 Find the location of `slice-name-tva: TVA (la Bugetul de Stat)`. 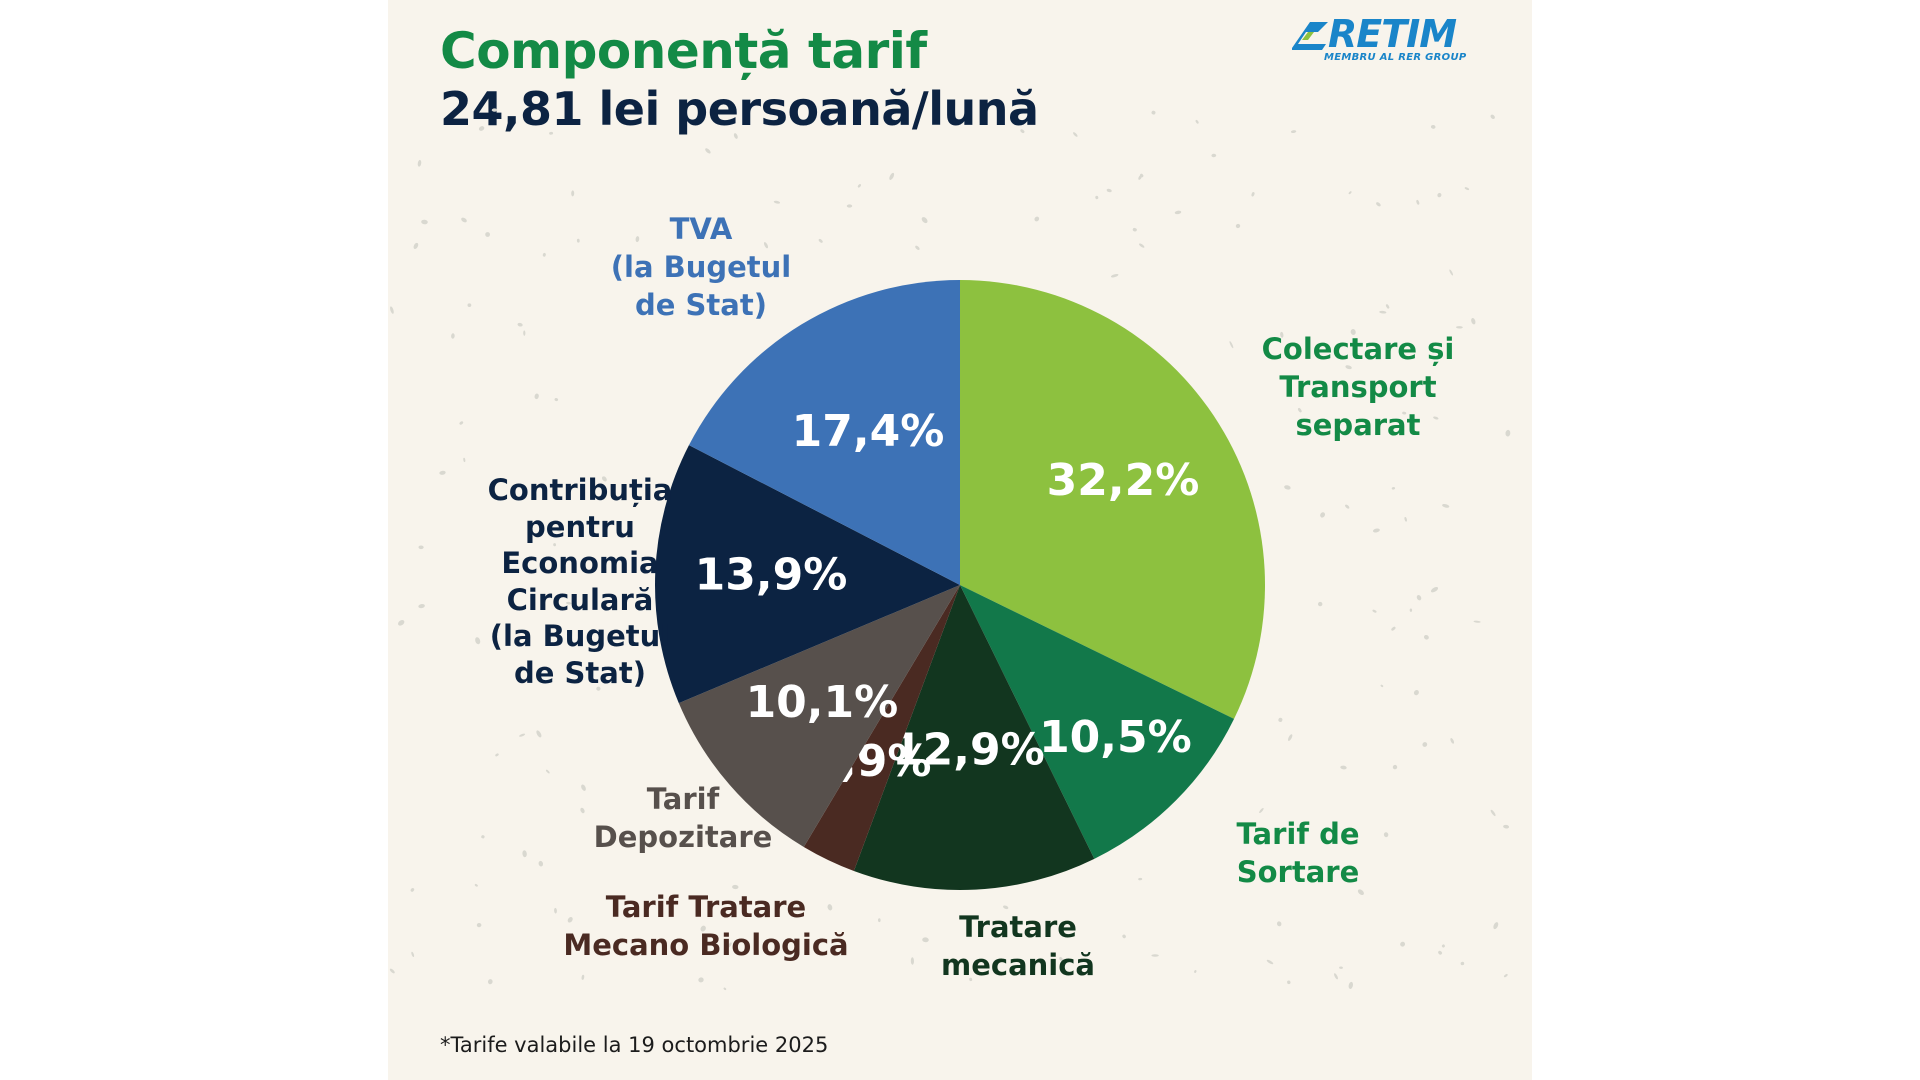

slice-name-tva: TVA (la Bugetul de Stat) is located at coordinates (701, 267).